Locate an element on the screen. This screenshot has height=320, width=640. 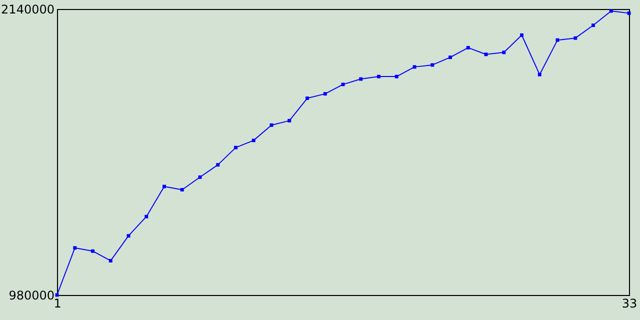
x-tick-label: 1 is located at coordinates (58, 303).